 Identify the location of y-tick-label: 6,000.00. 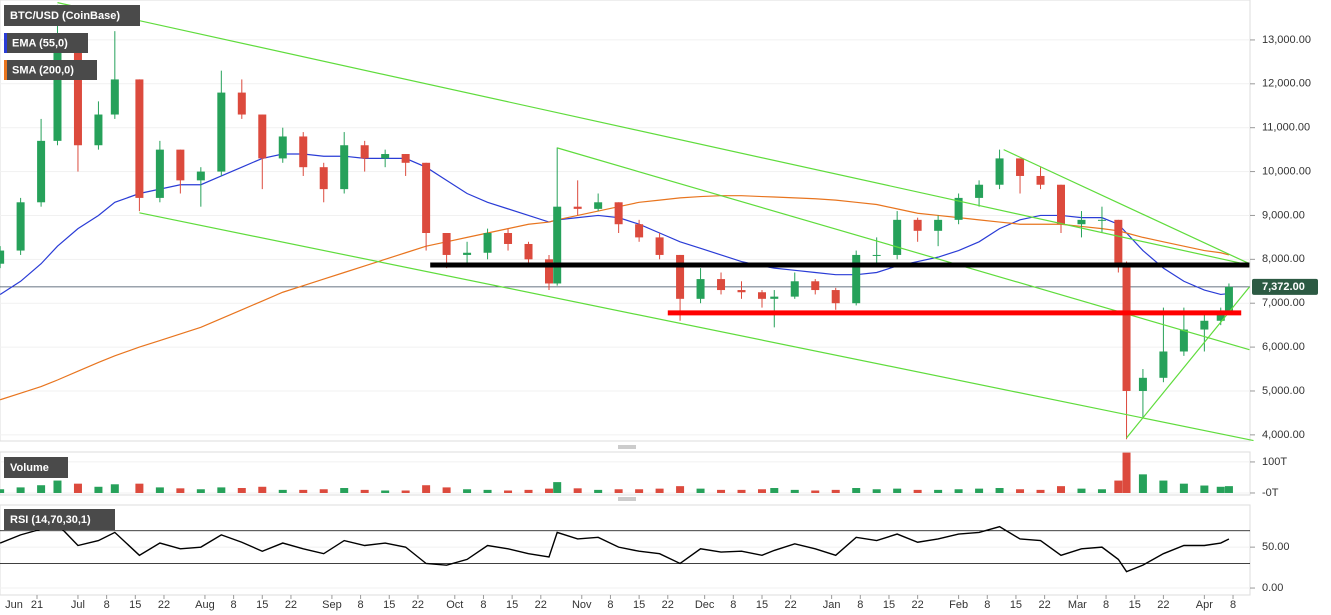
(1283, 347).